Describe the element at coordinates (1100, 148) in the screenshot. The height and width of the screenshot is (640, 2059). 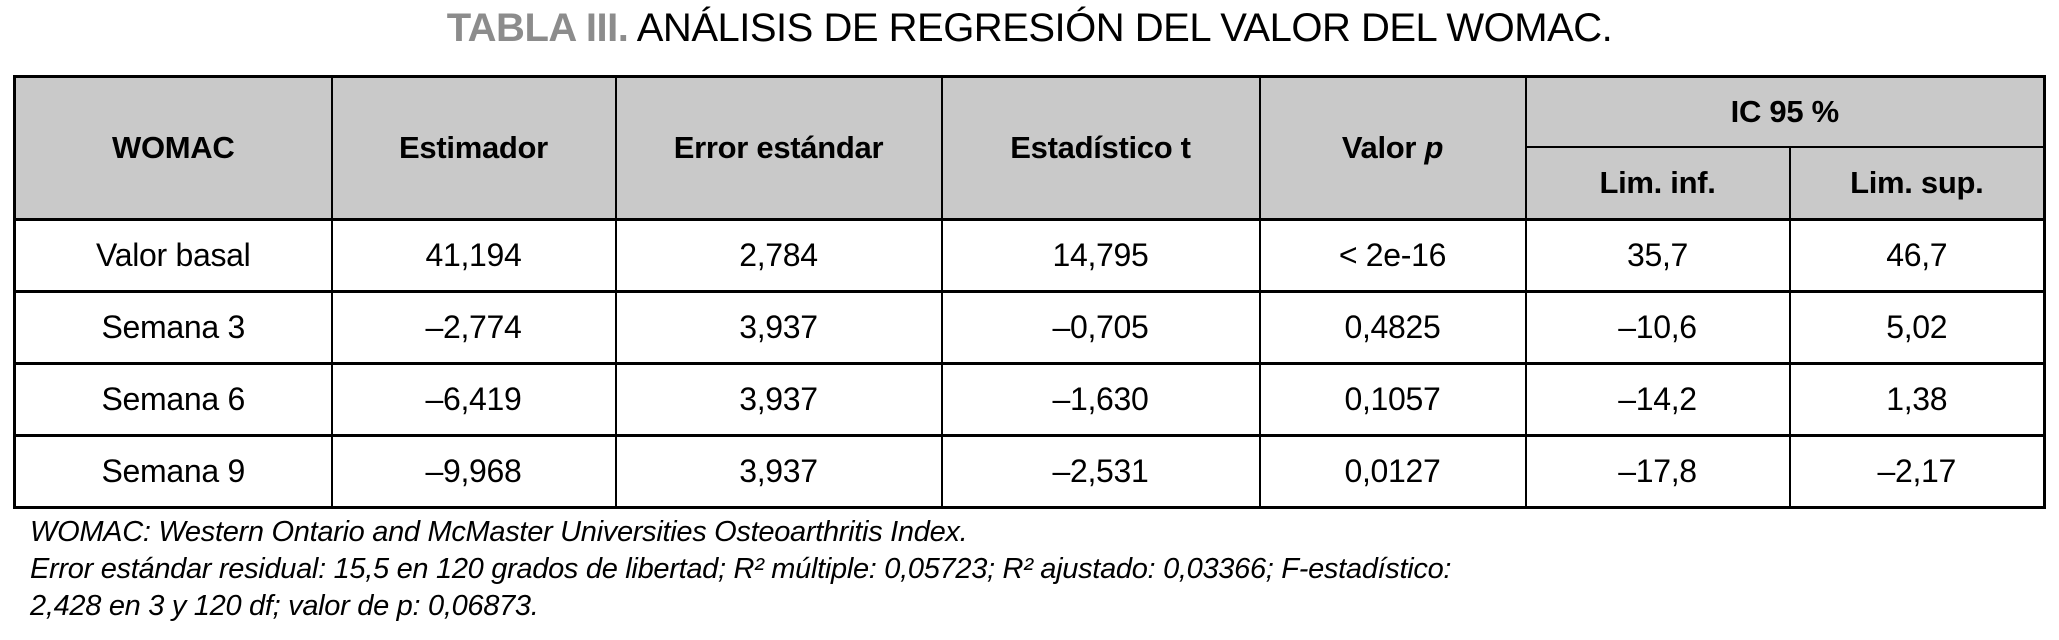
I see `header-estadistico-t: Estadístico t` at that location.